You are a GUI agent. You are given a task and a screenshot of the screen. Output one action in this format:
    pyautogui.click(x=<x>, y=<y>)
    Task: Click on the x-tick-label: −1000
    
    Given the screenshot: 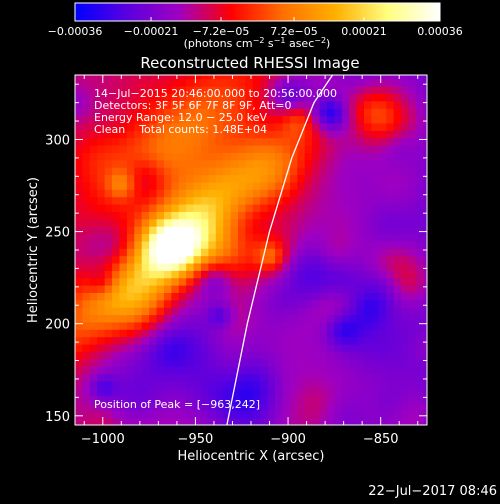 What is the action you would take?
    pyautogui.click(x=103, y=439)
    